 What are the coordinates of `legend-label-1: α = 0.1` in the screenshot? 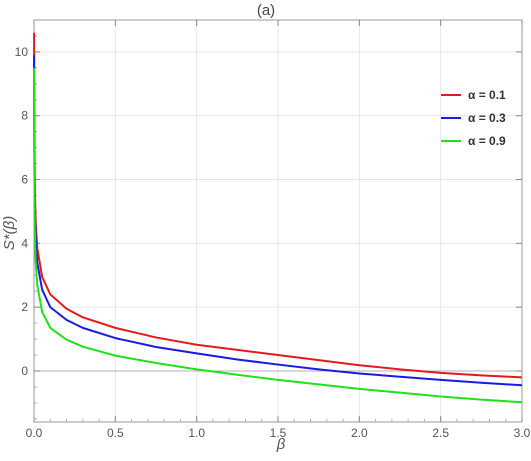 It's located at (487, 95).